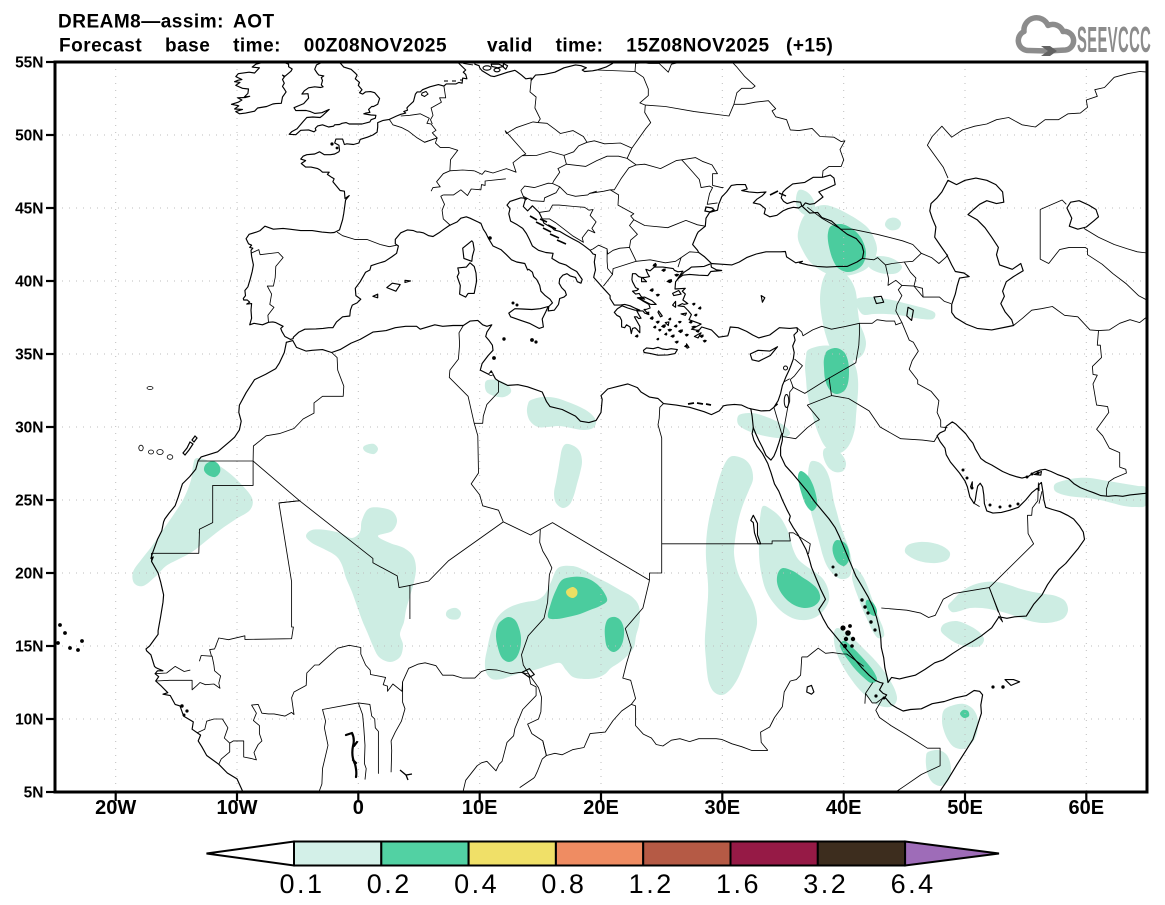  I want to click on svg-text: 45N, so click(29, 209).